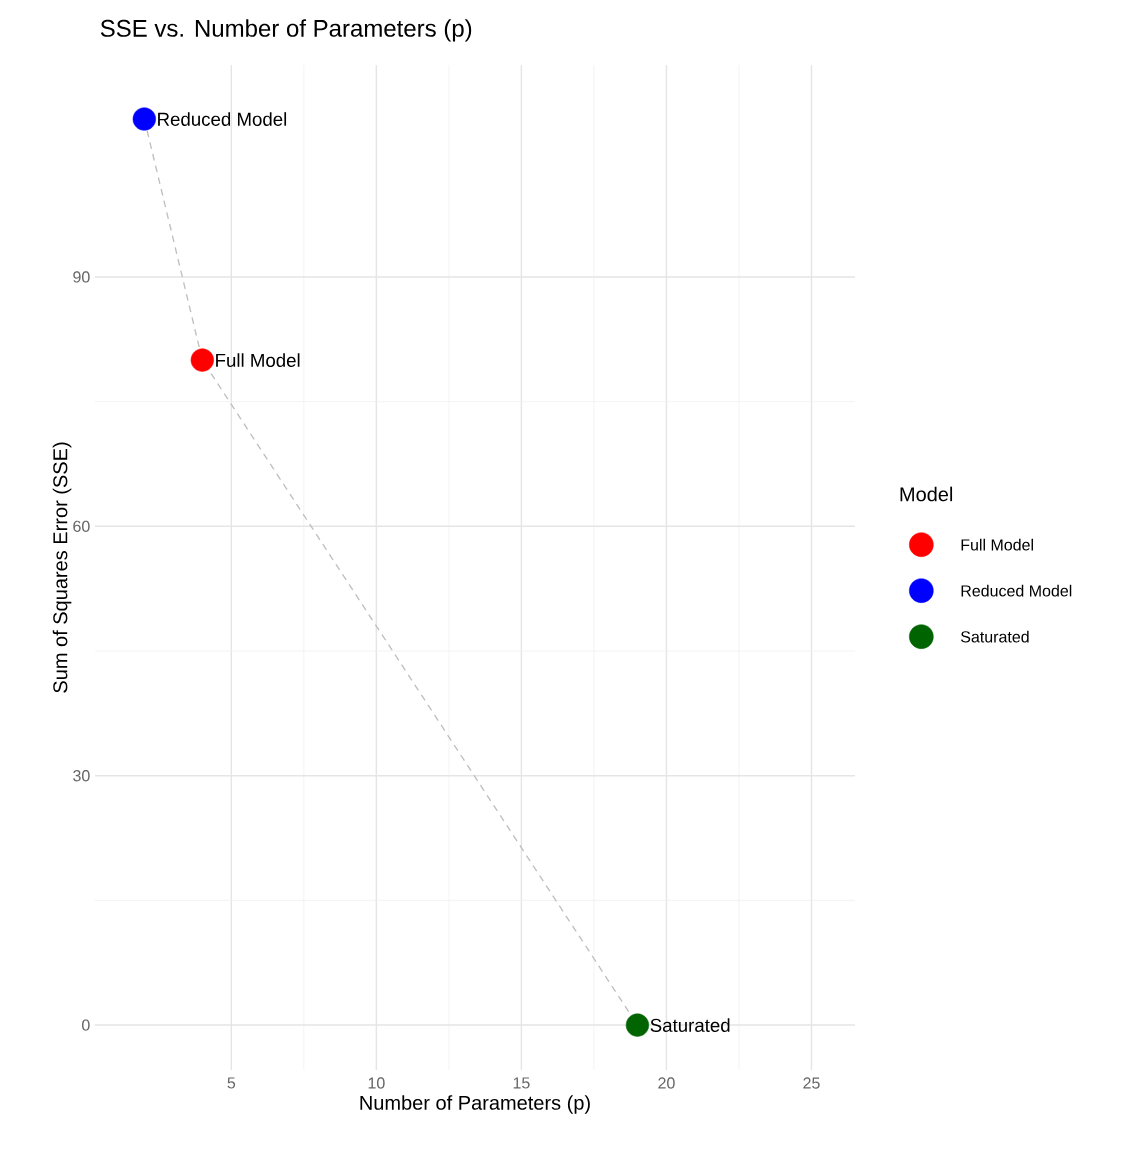 The width and height of the screenshot is (1139, 1150). Describe the element at coordinates (690, 1025) in the screenshot. I see `annotation: Saturated` at that location.